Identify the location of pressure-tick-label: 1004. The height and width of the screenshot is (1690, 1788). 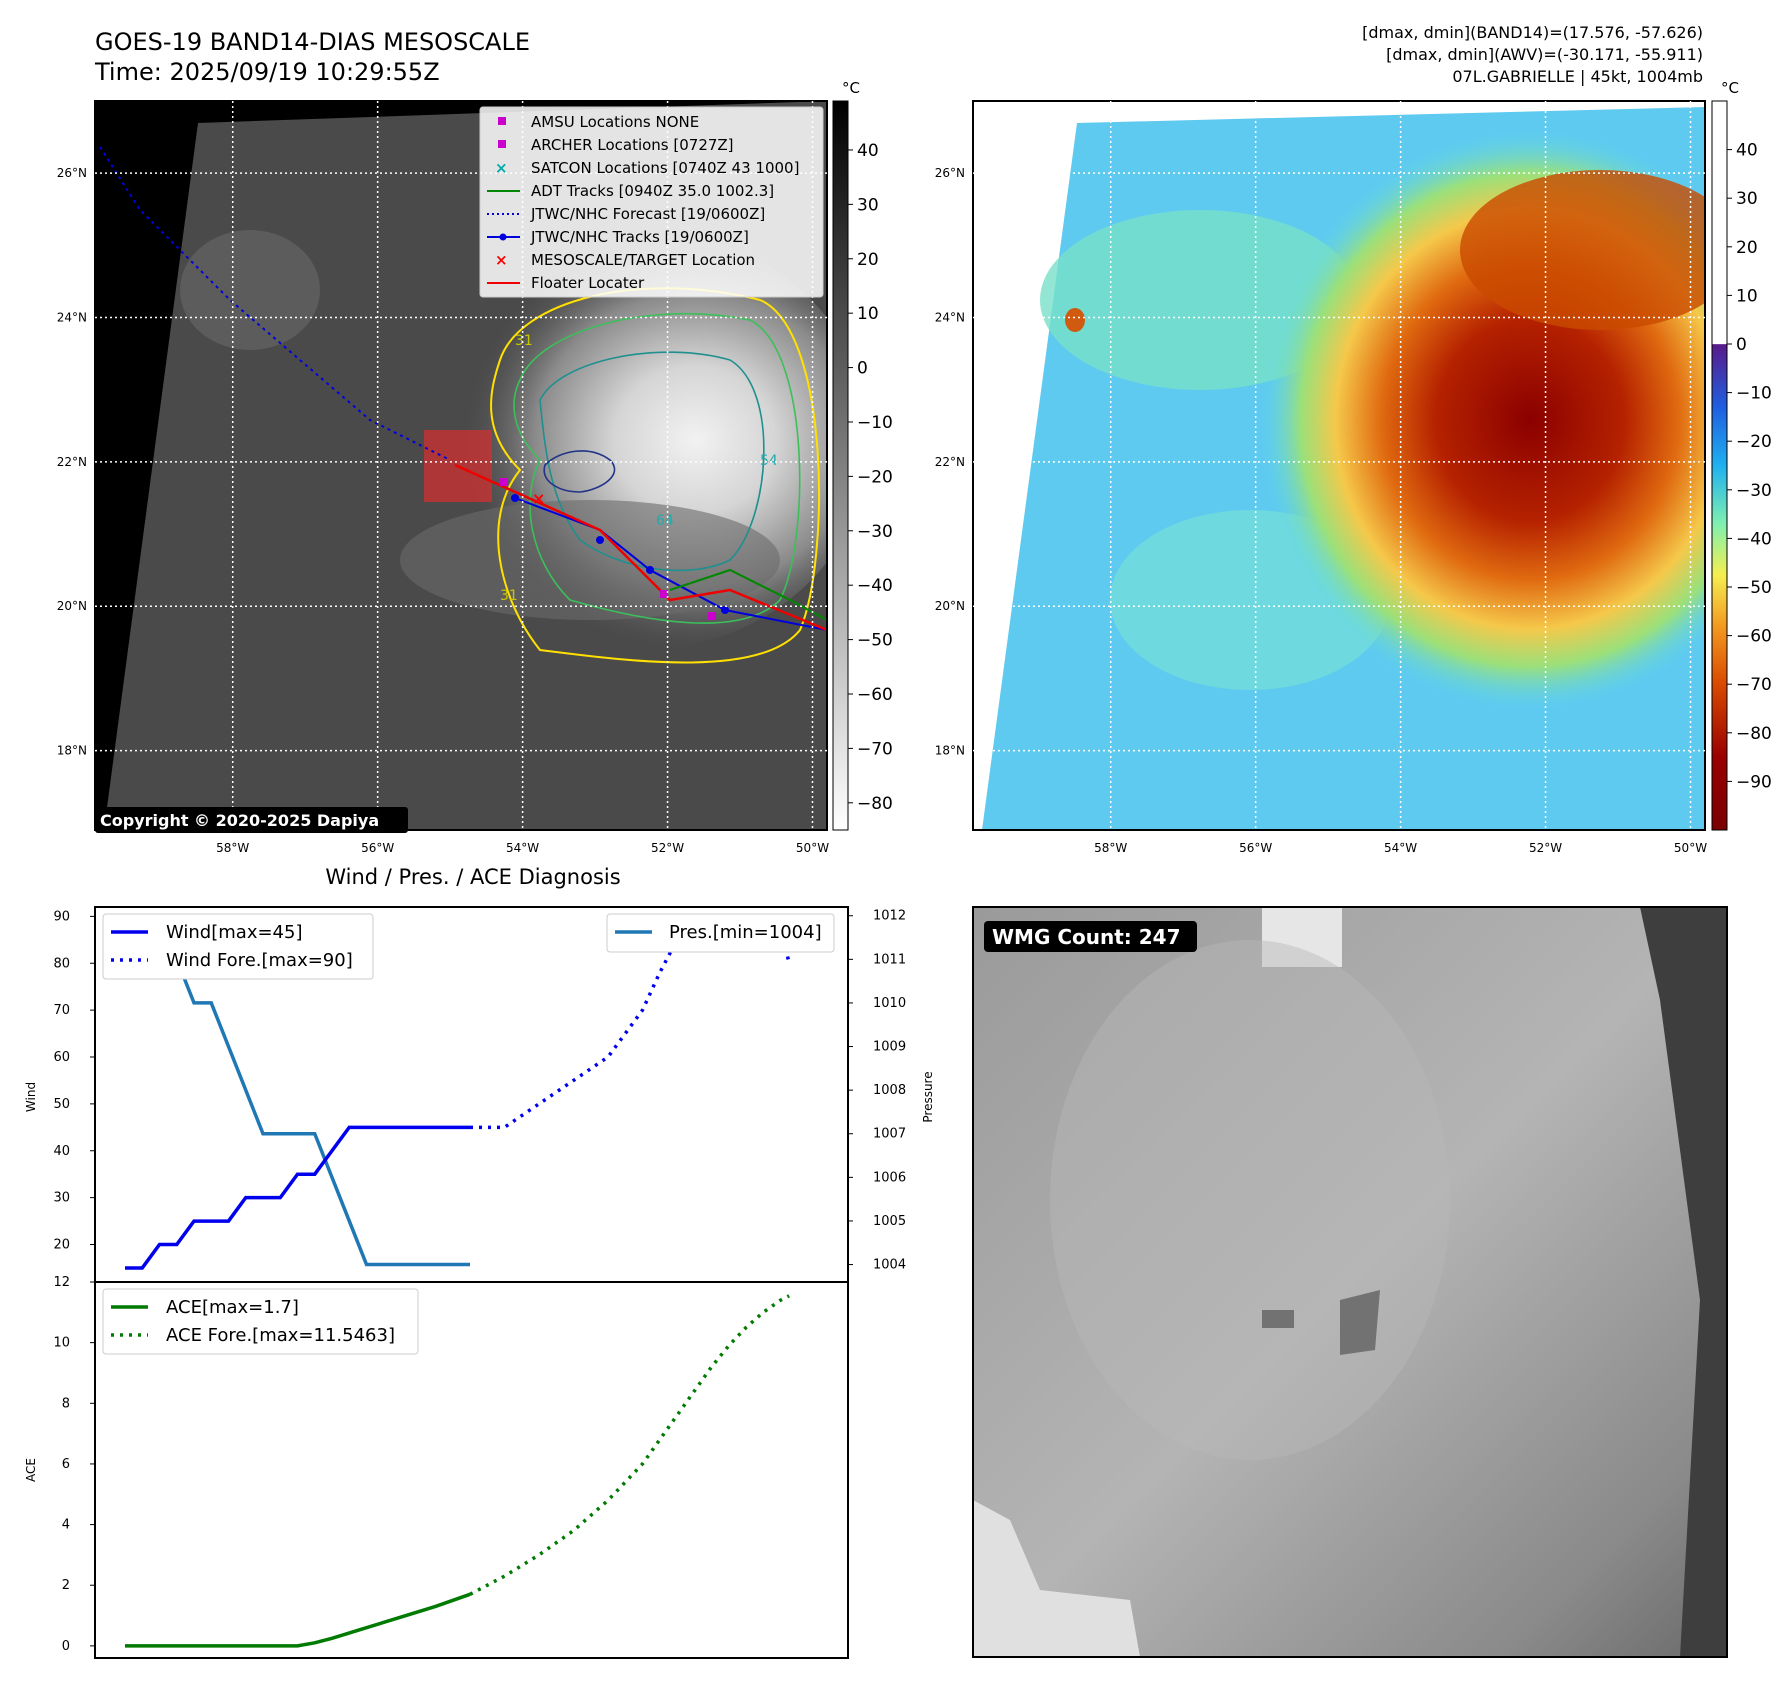
(889, 1265).